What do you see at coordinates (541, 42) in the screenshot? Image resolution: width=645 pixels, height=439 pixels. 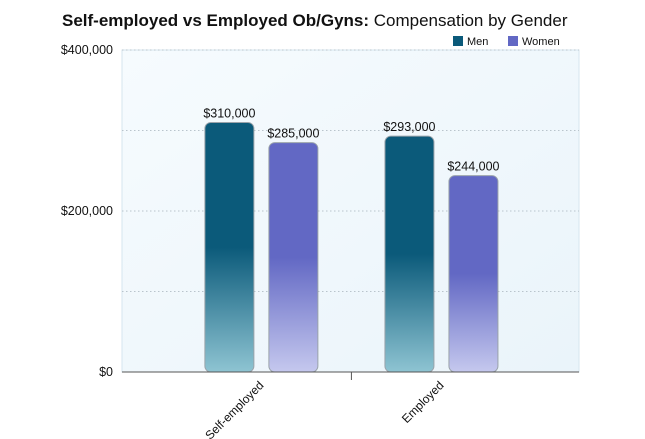 I see `legend-label: Women` at bounding box center [541, 42].